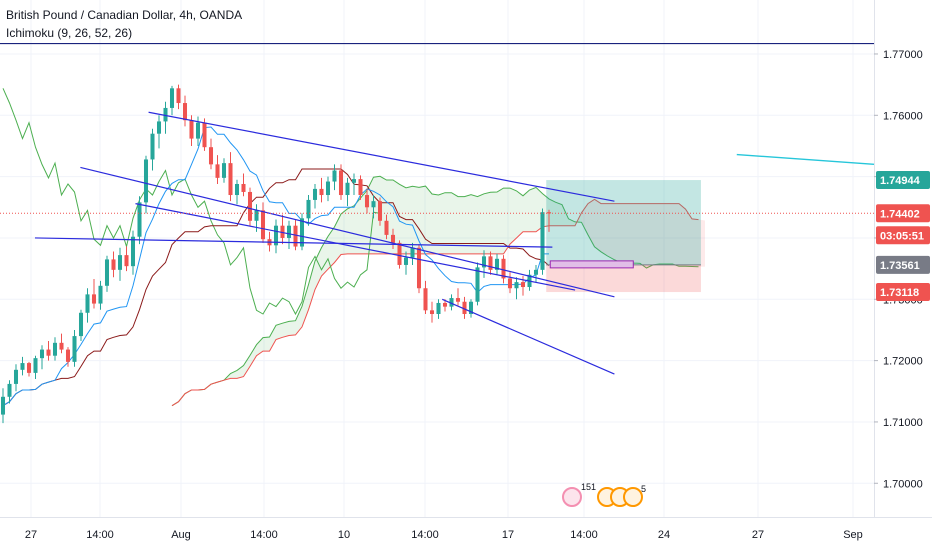 This screenshot has width=932, height=550. What do you see at coordinates (591, 264) in the screenshot?
I see `position-label-box` at bounding box center [591, 264].